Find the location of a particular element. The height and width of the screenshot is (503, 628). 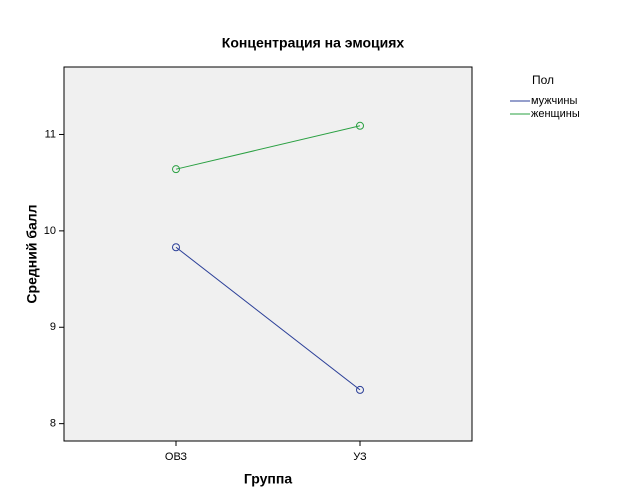

legend-label: женщины is located at coordinates (555, 114).